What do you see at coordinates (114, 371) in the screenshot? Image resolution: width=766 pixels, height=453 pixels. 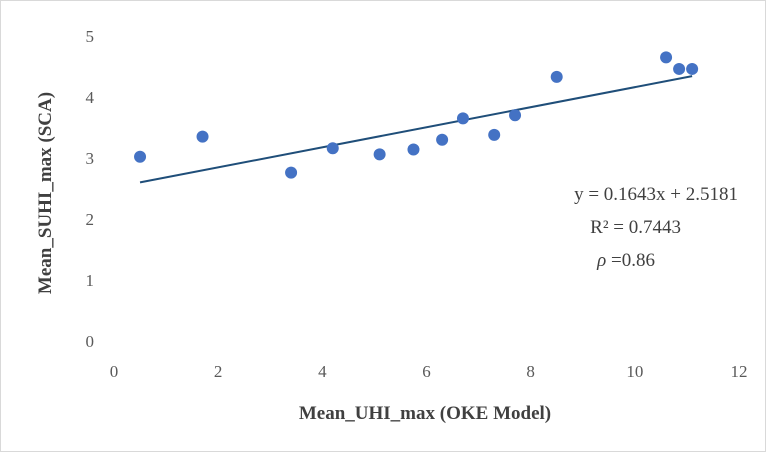 I see `x-tick-label: 0` at bounding box center [114, 371].